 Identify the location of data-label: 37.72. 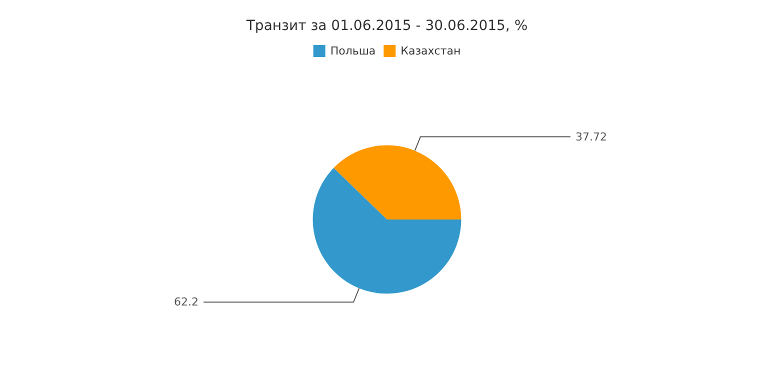
(591, 137).